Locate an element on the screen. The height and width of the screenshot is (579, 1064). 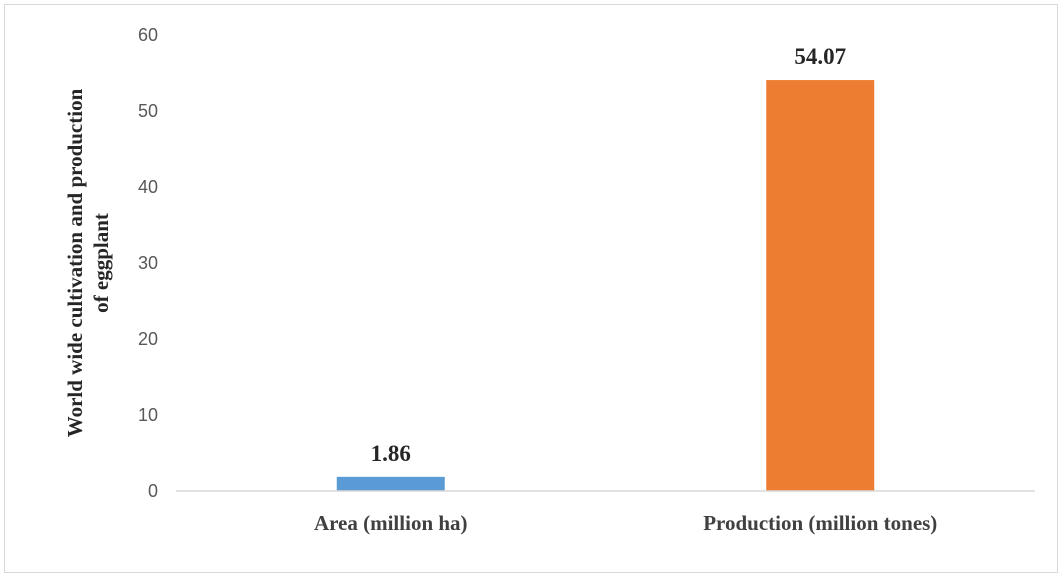
y-tick-label: 20 is located at coordinates (148, 339).